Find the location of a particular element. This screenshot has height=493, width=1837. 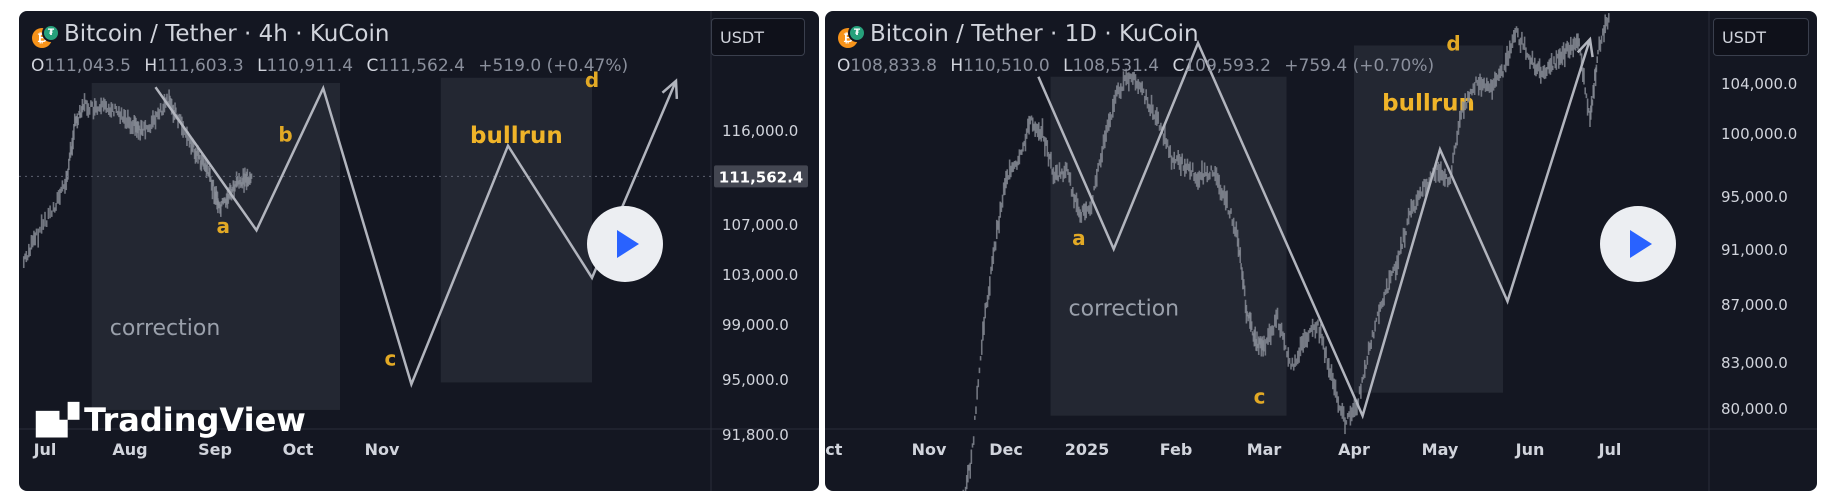

y-tick-label: 91,800.0 is located at coordinates (755, 435).